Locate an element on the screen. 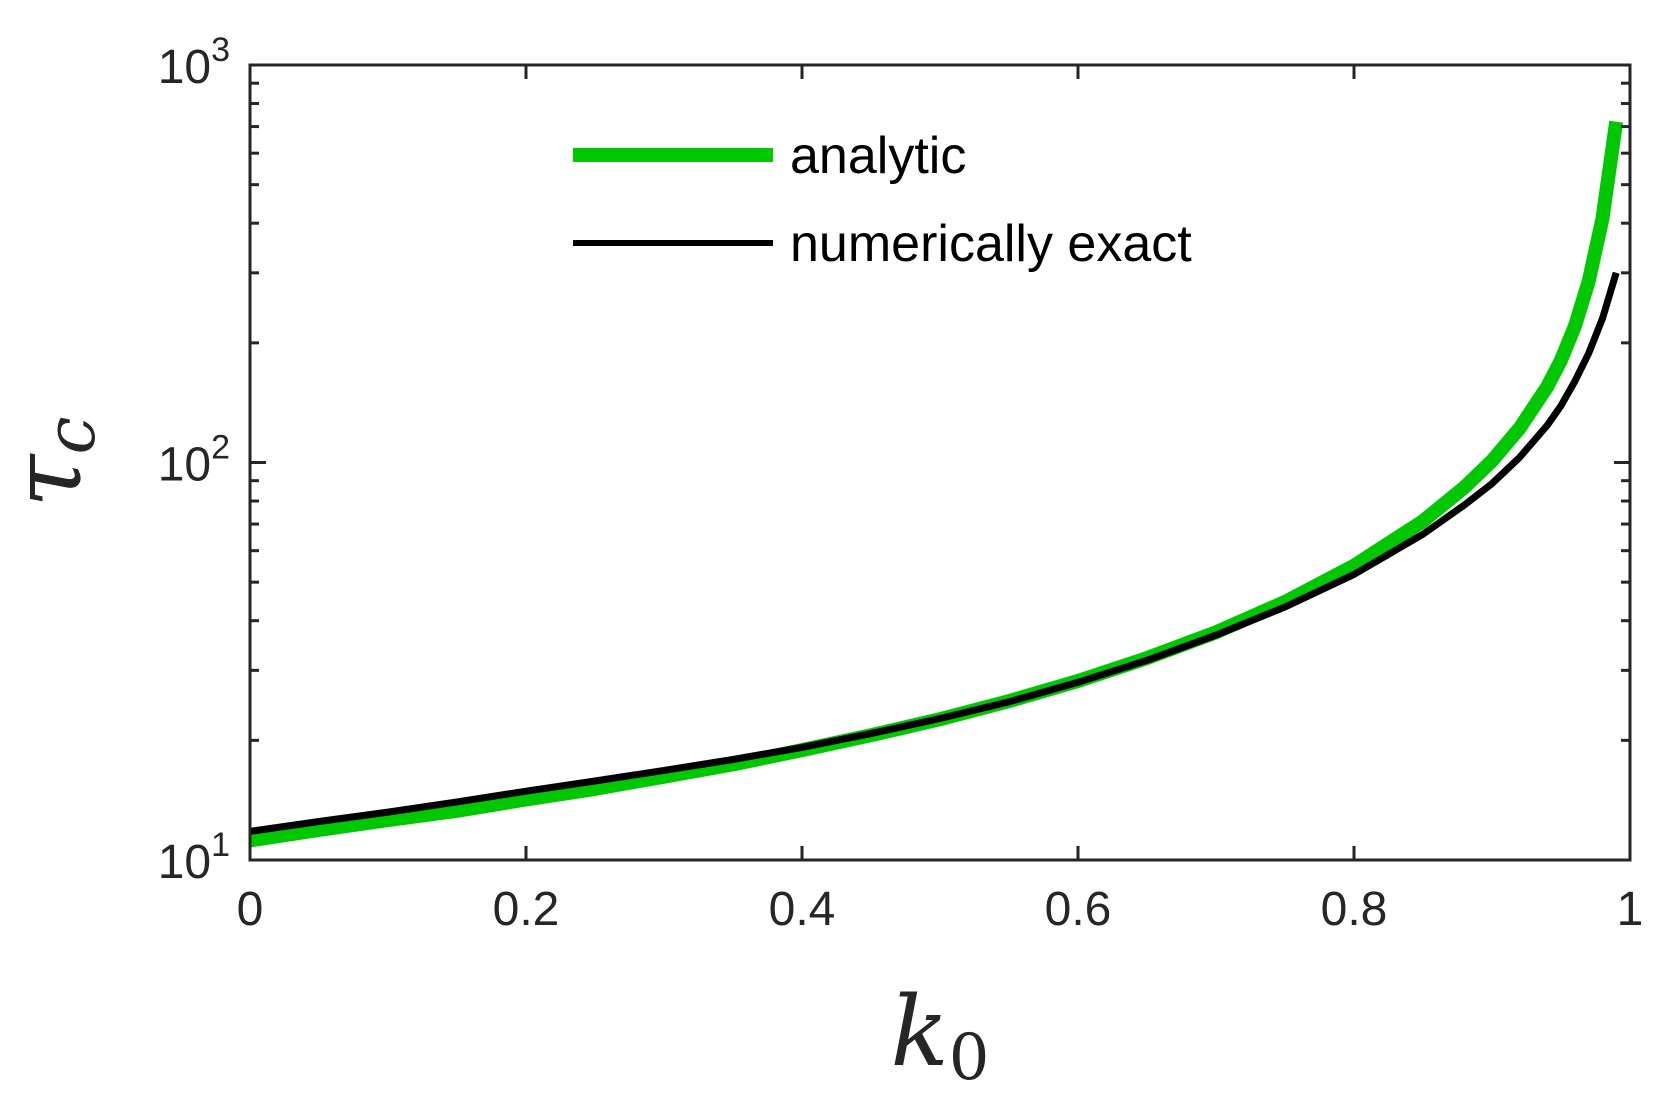 This screenshot has height=1095, width=1667. y-tick-label-exponent: 1 is located at coordinates (220, 845).